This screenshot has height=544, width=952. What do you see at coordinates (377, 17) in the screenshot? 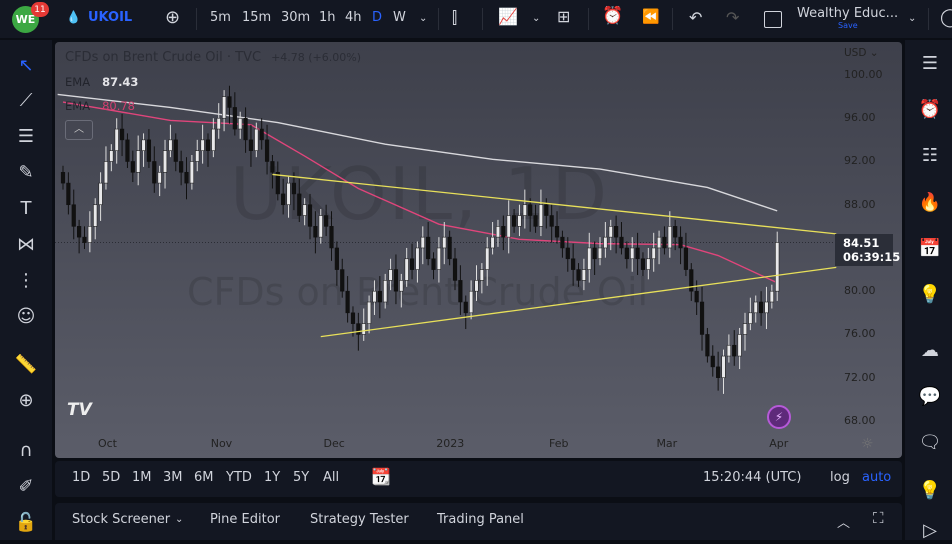
I see `interval-d: D` at bounding box center [377, 17].